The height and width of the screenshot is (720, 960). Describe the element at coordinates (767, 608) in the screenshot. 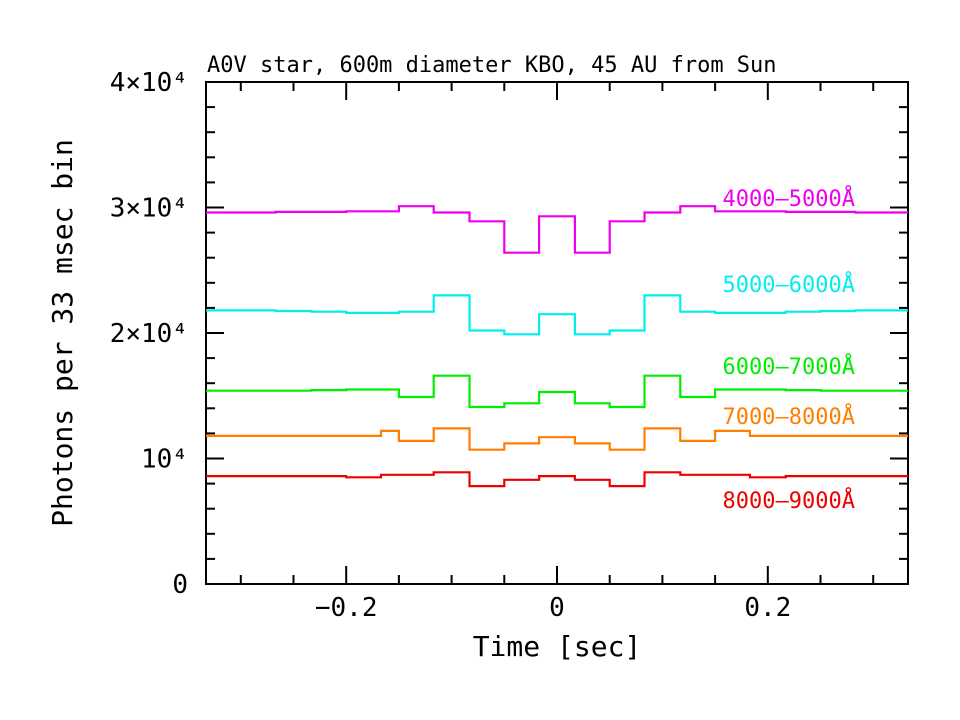

I see `x-tick-label: 0.2` at that location.